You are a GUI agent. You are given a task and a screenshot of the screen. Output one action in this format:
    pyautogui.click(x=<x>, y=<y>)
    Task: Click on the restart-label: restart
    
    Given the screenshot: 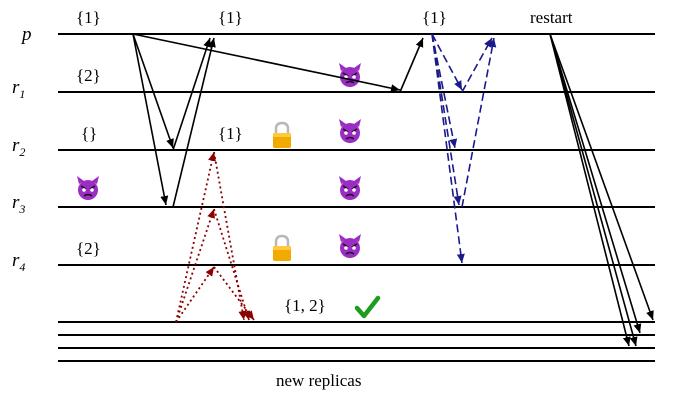 What is the action you would take?
    pyautogui.click(x=551, y=17)
    